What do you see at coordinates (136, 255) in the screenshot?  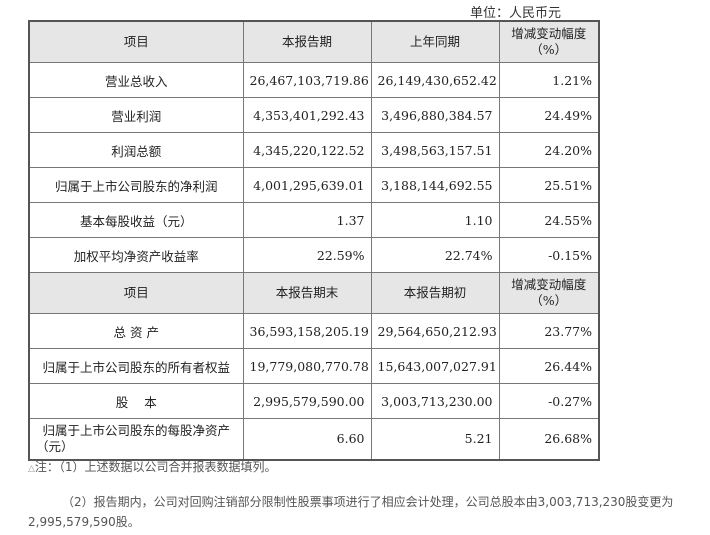 I see `row-label: 加权平均净资产收益率` at bounding box center [136, 255].